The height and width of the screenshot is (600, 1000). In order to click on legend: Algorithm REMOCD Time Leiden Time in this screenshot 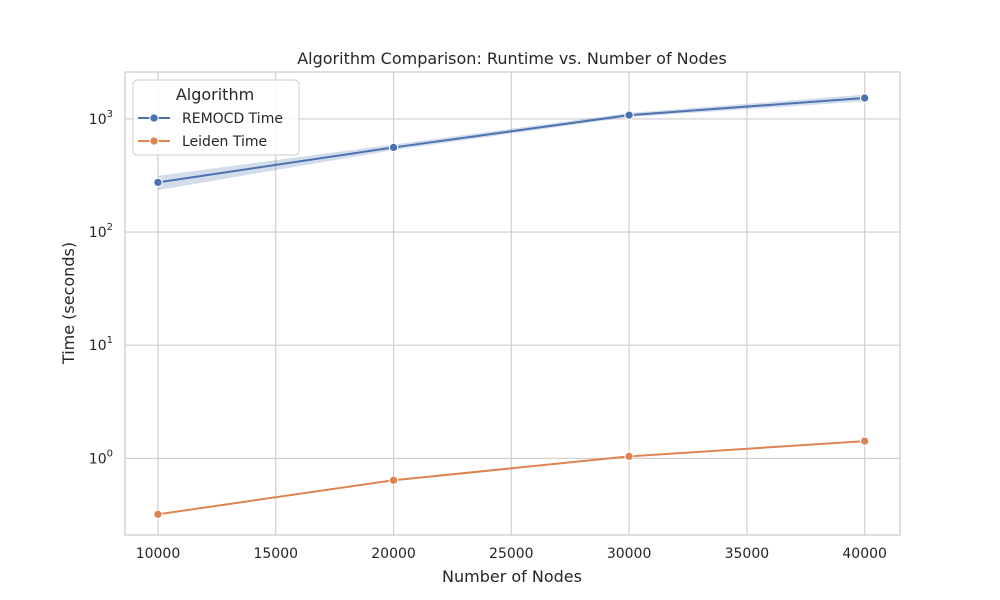, I will do `click(216, 117)`.